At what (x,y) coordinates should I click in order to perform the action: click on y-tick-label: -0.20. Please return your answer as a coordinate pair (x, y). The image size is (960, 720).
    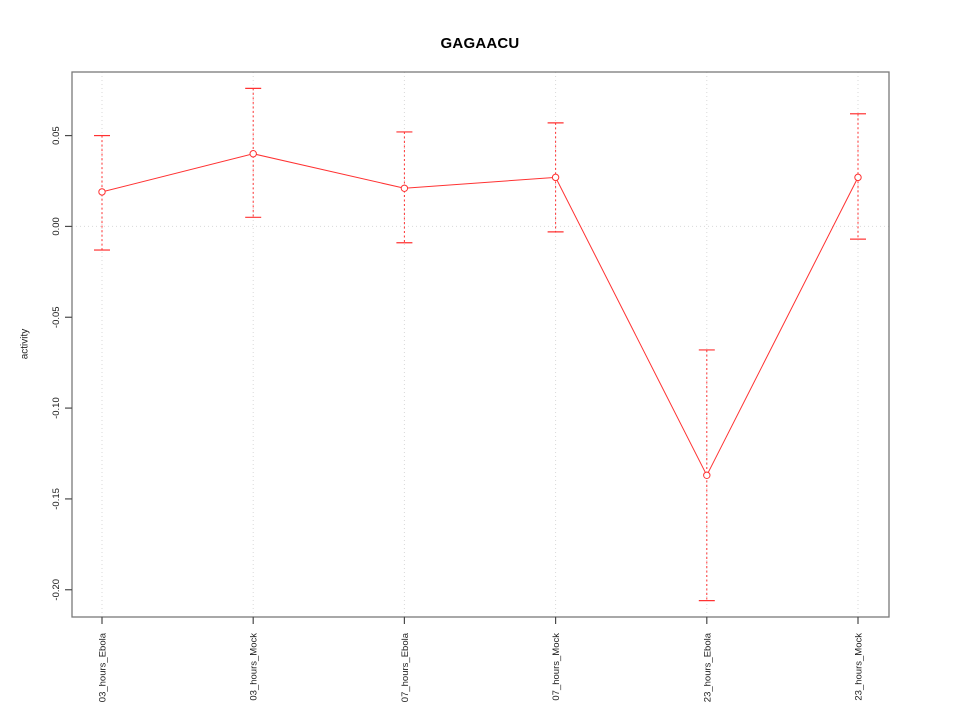
    Looking at the image, I should click on (56, 590).